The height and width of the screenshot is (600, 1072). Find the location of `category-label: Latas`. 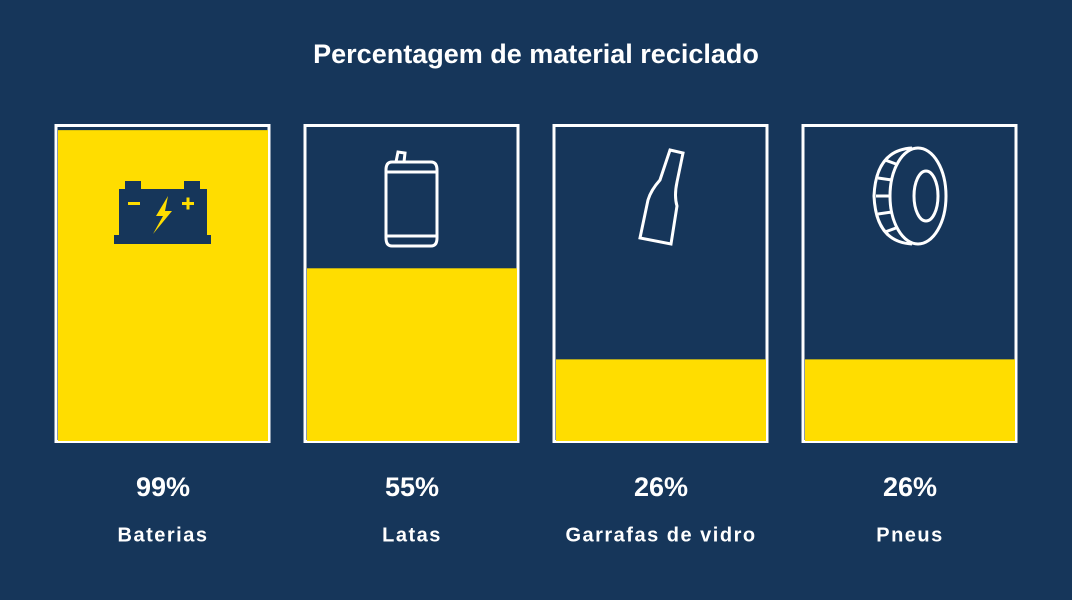

category-label: Latas is located at coordinates (412, 535).